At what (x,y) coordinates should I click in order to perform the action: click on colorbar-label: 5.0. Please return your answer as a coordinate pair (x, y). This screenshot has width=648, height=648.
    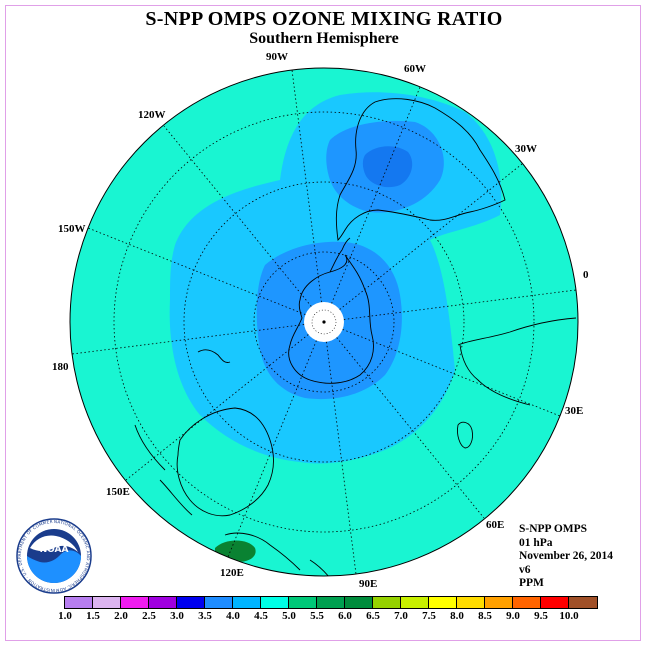
    Looking at the image, I should click on (289, 616).